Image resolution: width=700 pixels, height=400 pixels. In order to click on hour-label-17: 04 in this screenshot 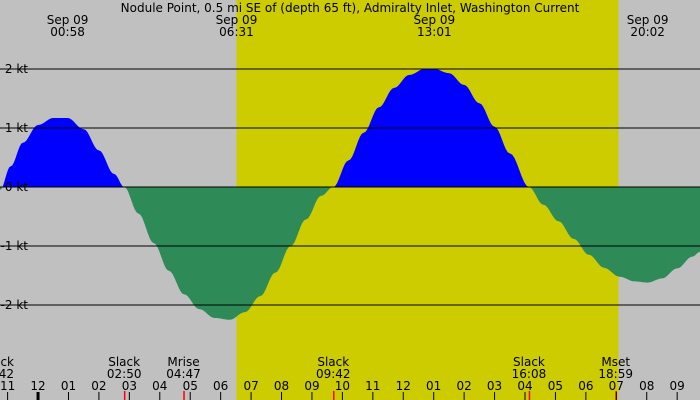, I will do `click(524, 386)`.